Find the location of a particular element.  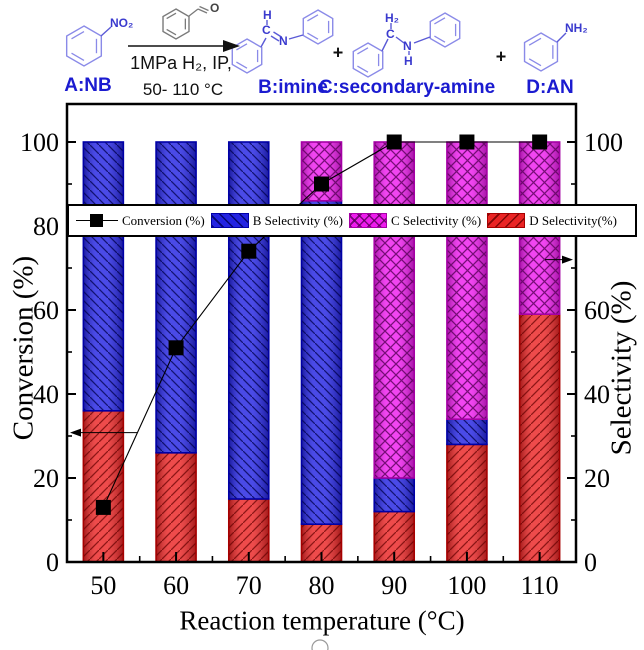

left-y-tick-label: 100 is located at coordinates (39, 142).